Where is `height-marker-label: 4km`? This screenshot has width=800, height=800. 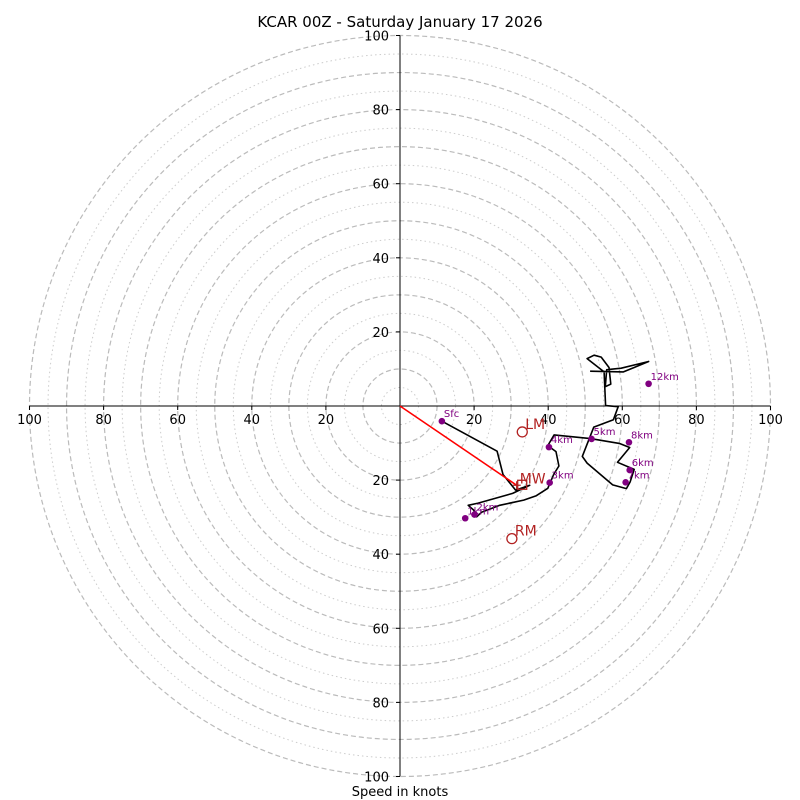
height-marker-label: 4km is located at coordinates (562, 440).